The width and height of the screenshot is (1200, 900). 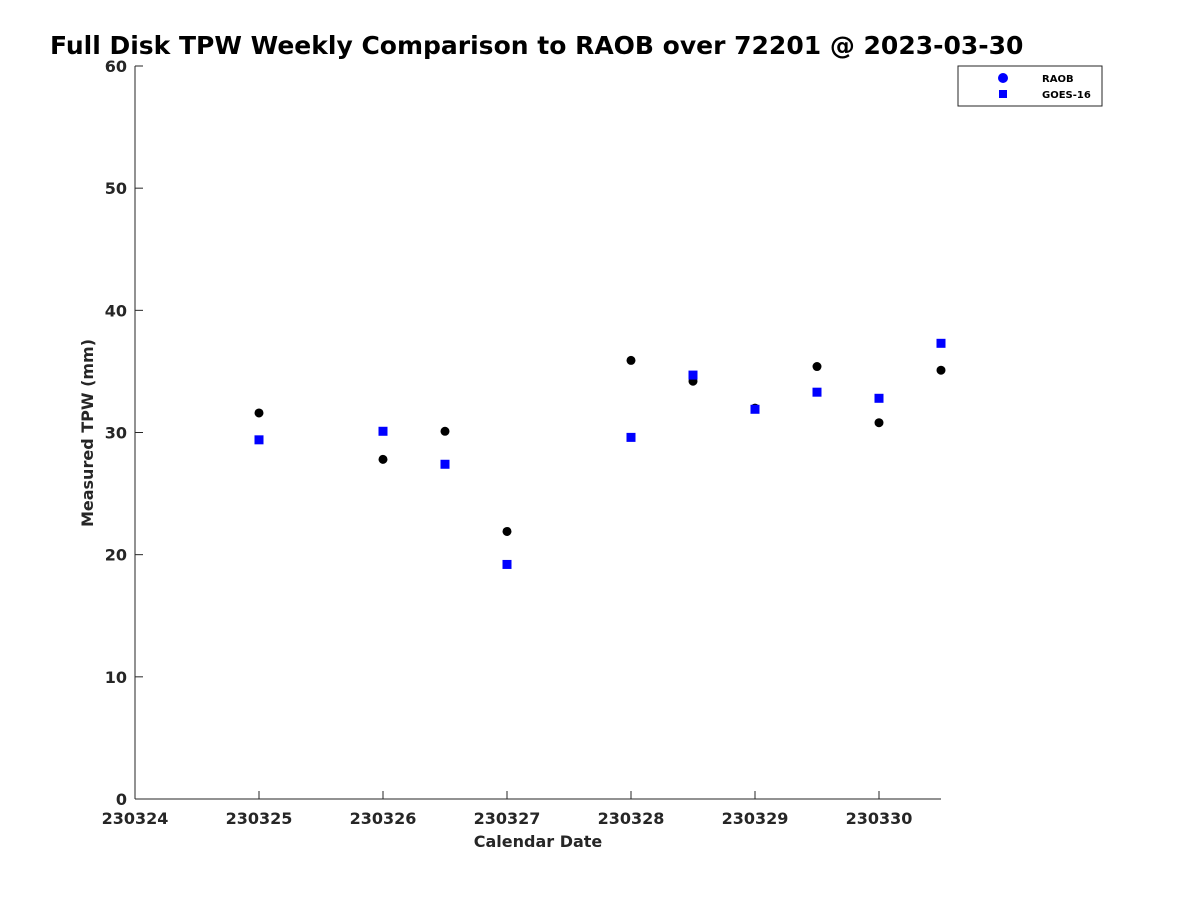 I want to click on x-tick-label: 230328, so click(x=631, y=818).